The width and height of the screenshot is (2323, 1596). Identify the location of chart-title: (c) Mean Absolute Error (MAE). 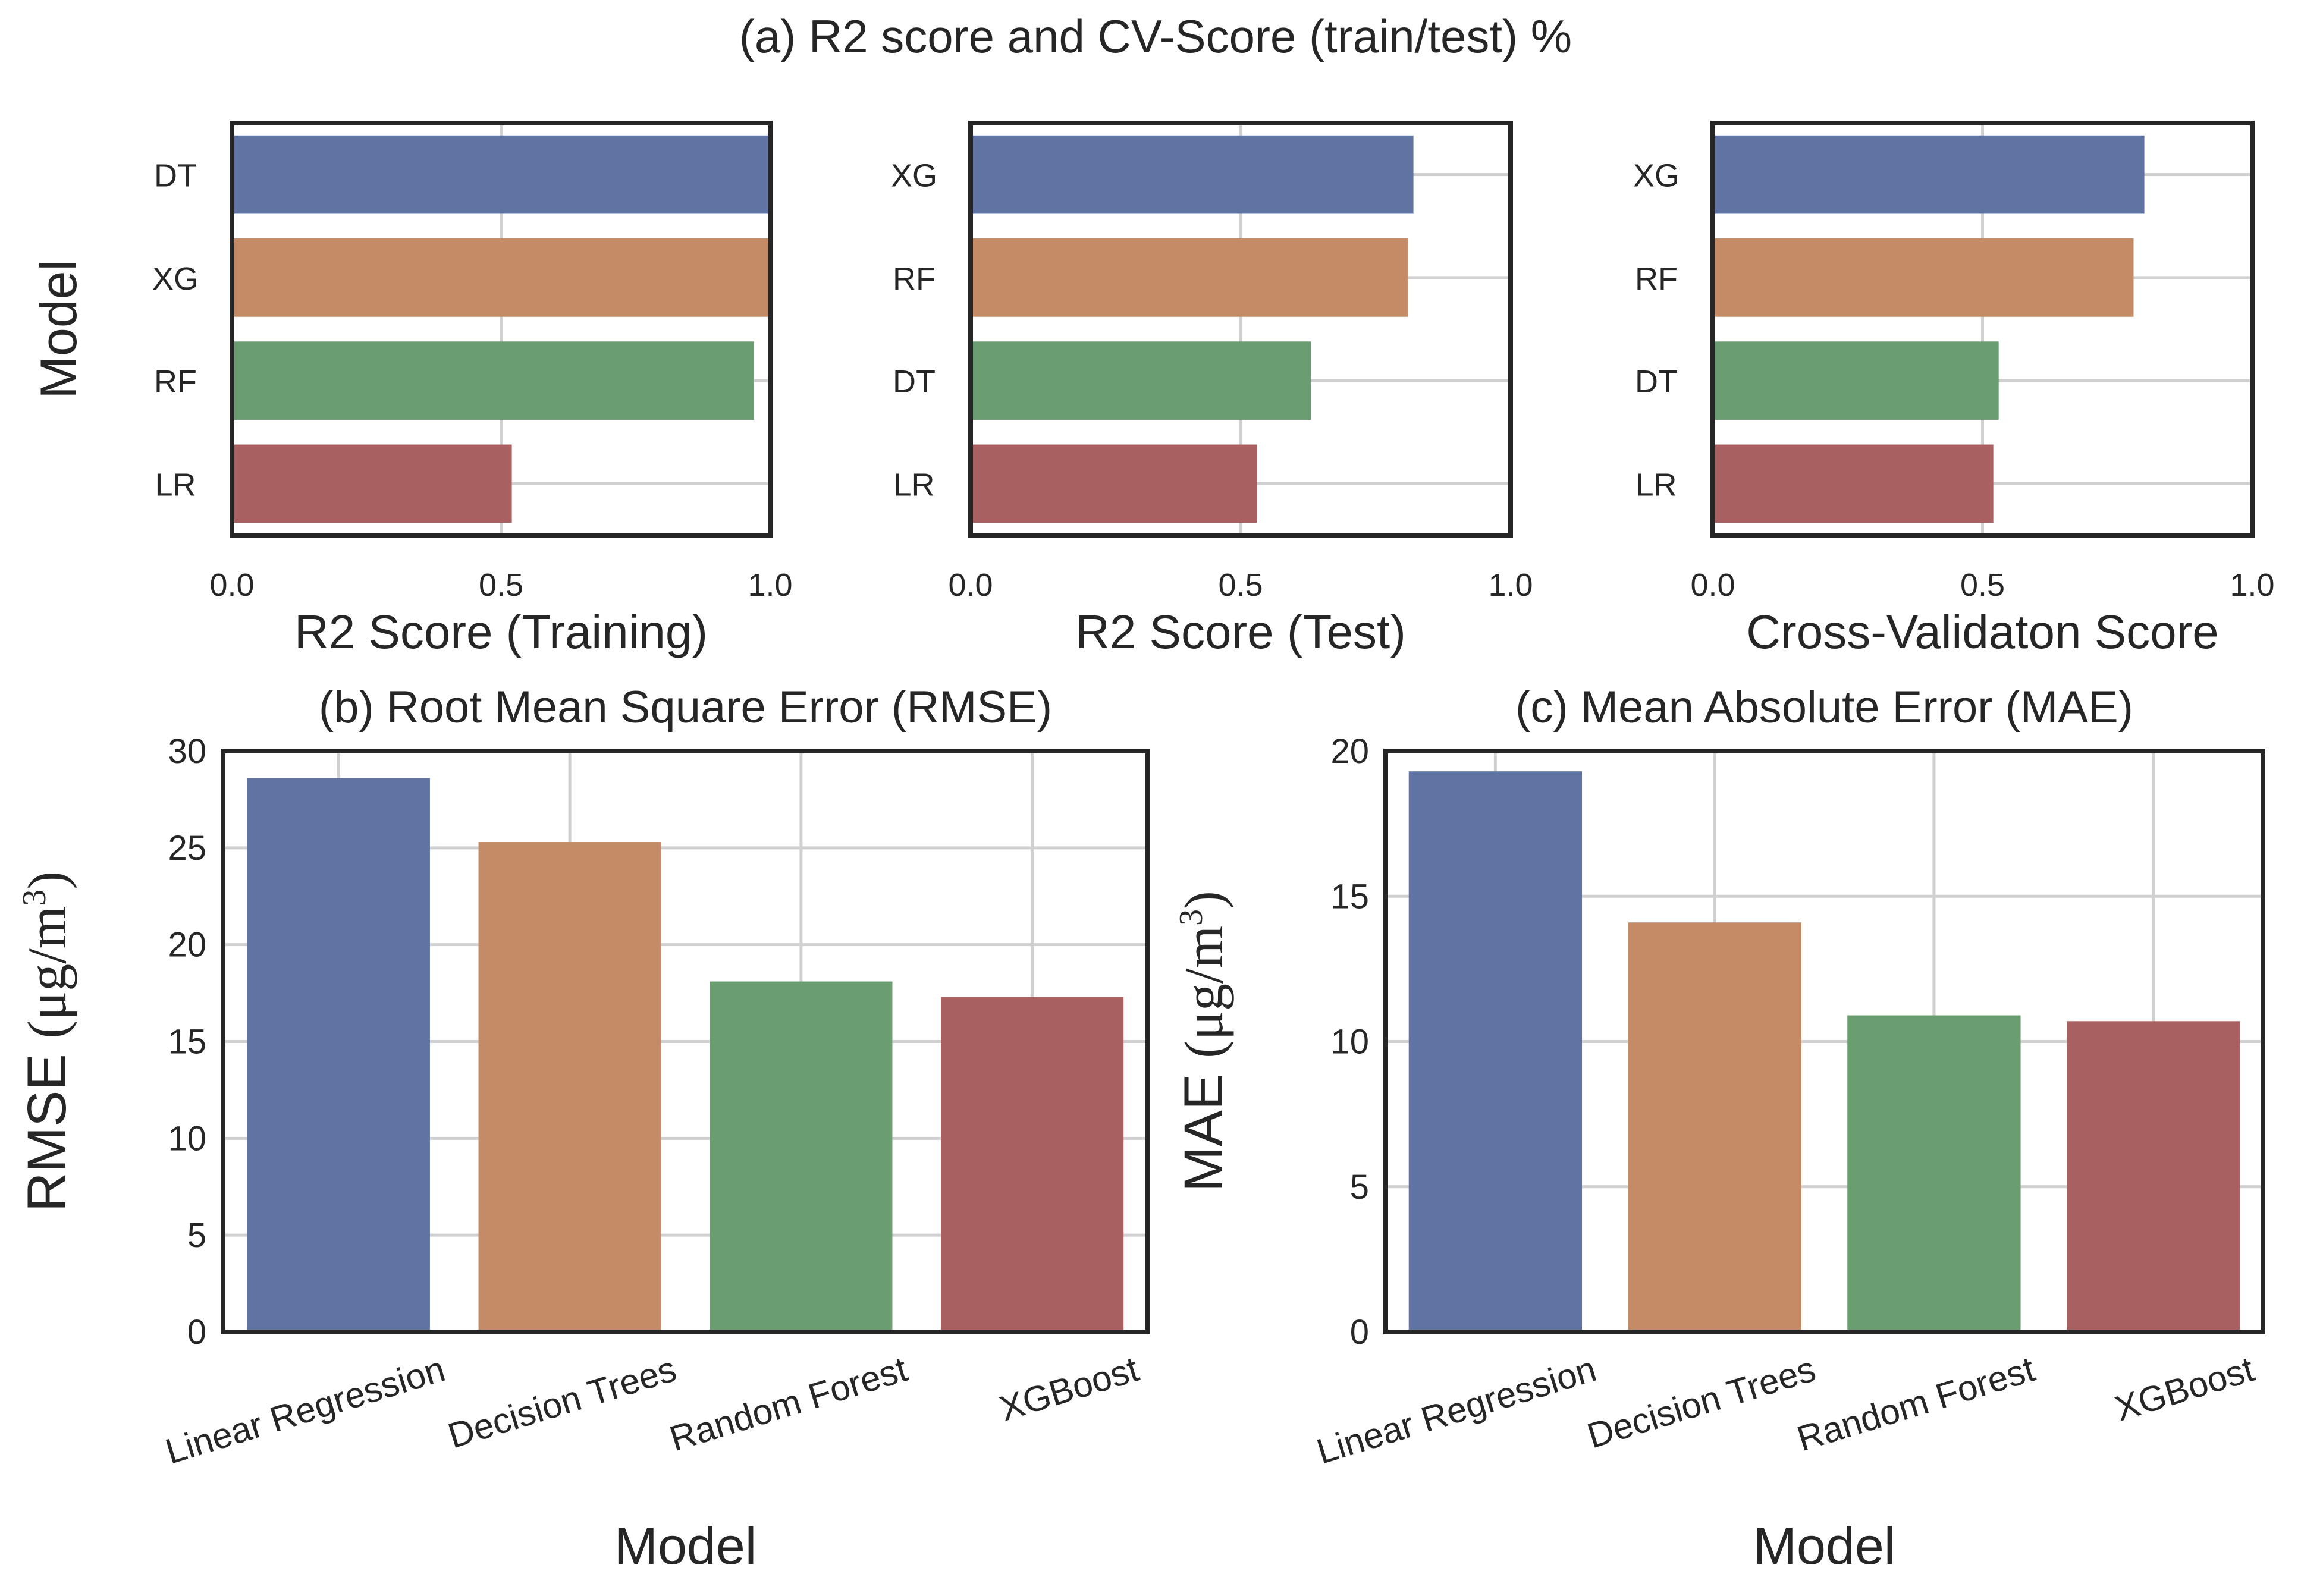
(1824, 707).